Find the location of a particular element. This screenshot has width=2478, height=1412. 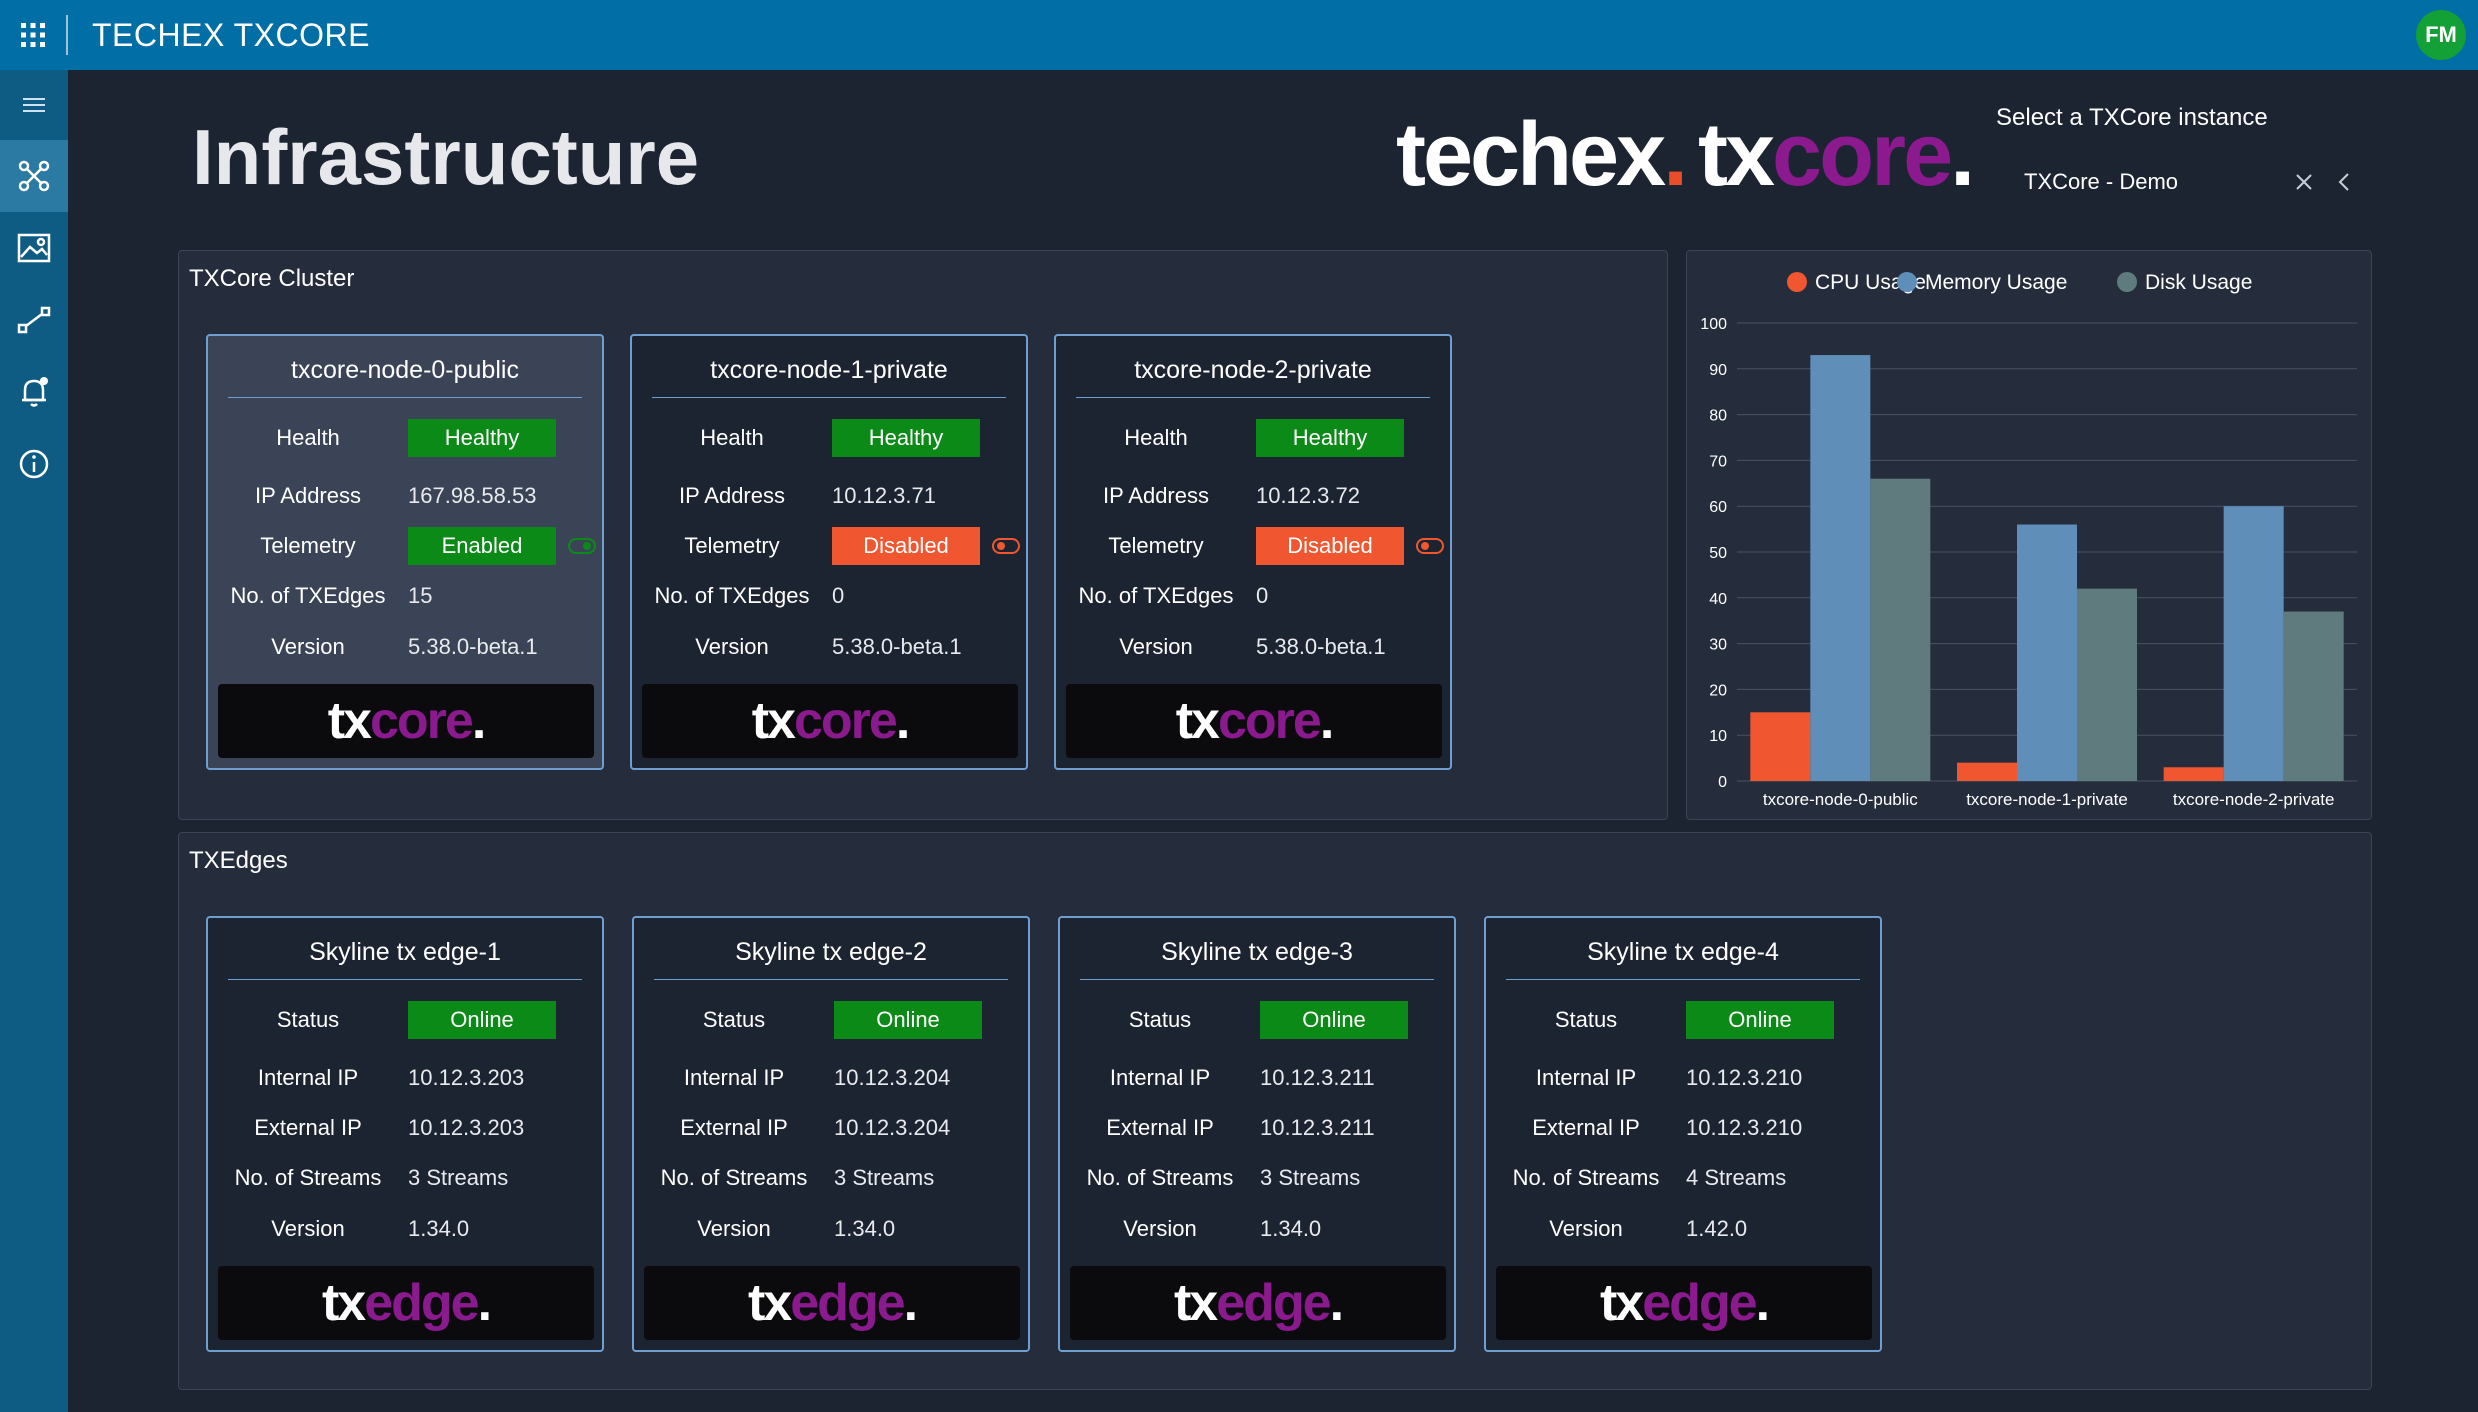

image-icon is located at coordinates (34, 248).